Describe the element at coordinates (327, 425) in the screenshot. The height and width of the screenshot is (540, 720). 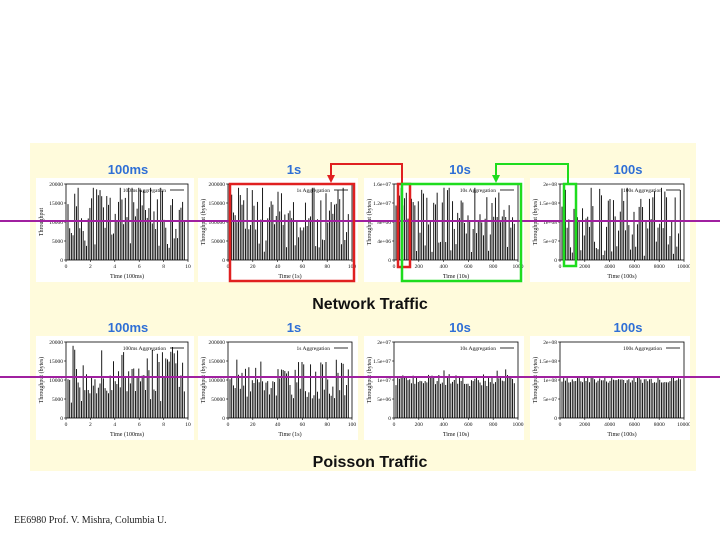
I see `x-tick-label: 80` at that location.